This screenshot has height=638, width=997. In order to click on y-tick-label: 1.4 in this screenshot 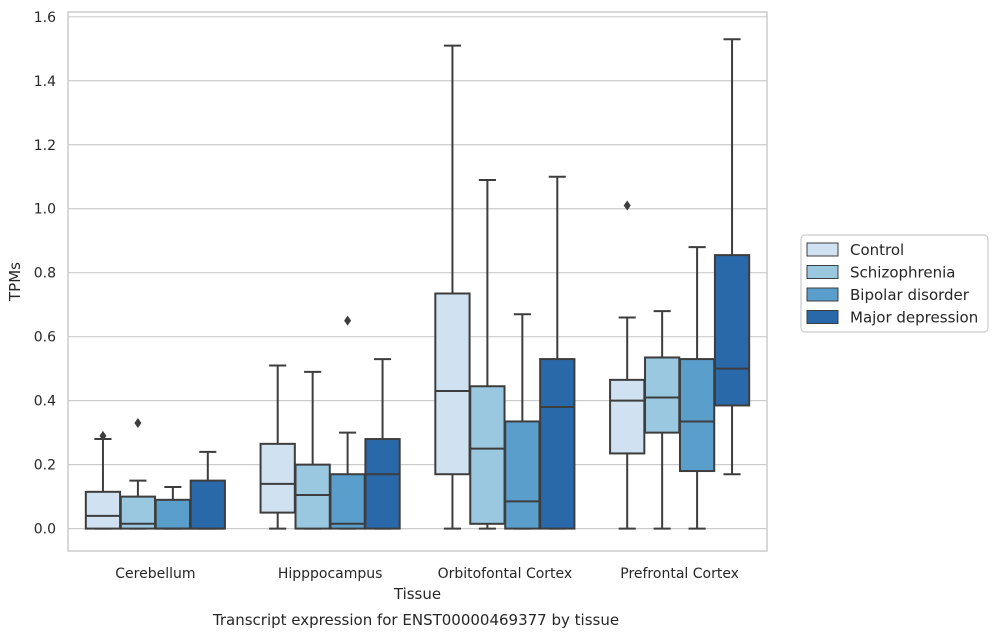, I will do `click(45, 82)`.